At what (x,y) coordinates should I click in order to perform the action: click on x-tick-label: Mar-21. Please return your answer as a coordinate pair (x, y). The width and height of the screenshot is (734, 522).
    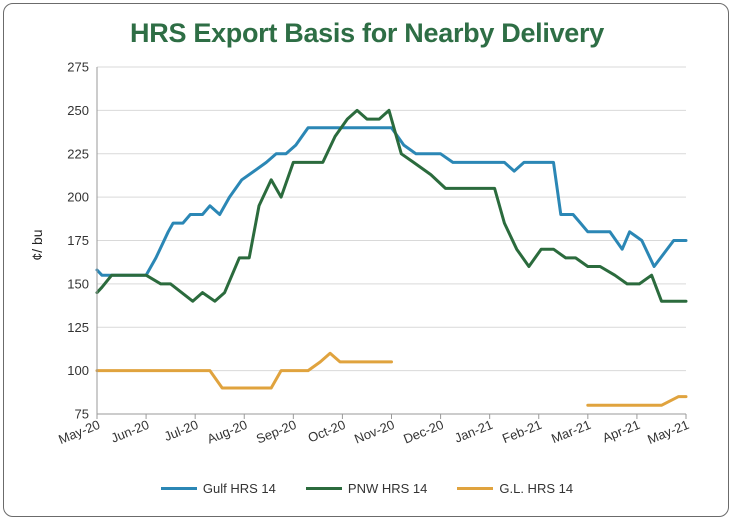
    Looking at the image, I should click on (571, 431).